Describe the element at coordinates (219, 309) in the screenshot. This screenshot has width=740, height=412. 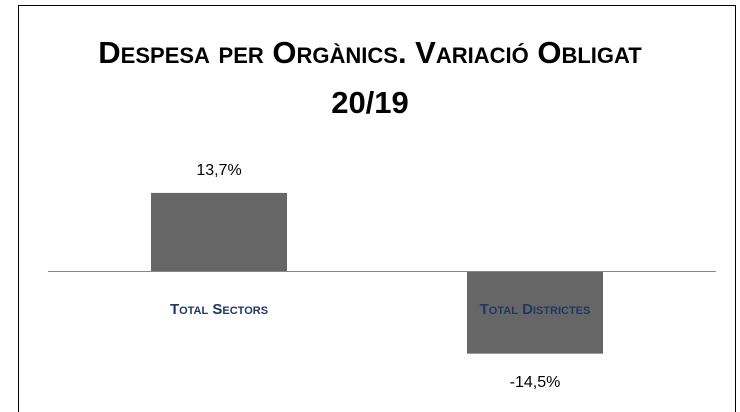
I see `x-tick-label: Total Sectors` at that location.